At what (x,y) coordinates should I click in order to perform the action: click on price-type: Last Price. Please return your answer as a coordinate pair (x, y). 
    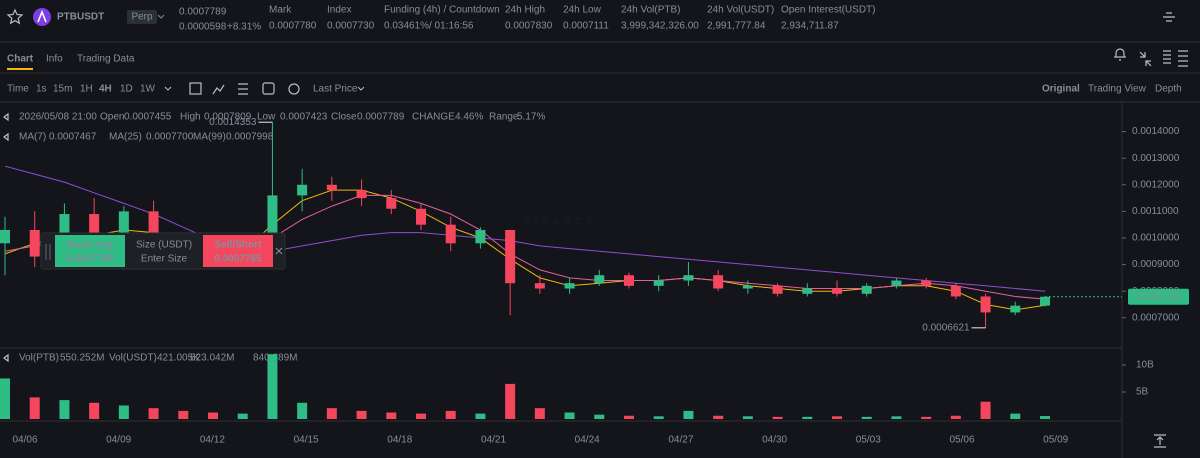
    Looking at the image, I should click on (335, 89).